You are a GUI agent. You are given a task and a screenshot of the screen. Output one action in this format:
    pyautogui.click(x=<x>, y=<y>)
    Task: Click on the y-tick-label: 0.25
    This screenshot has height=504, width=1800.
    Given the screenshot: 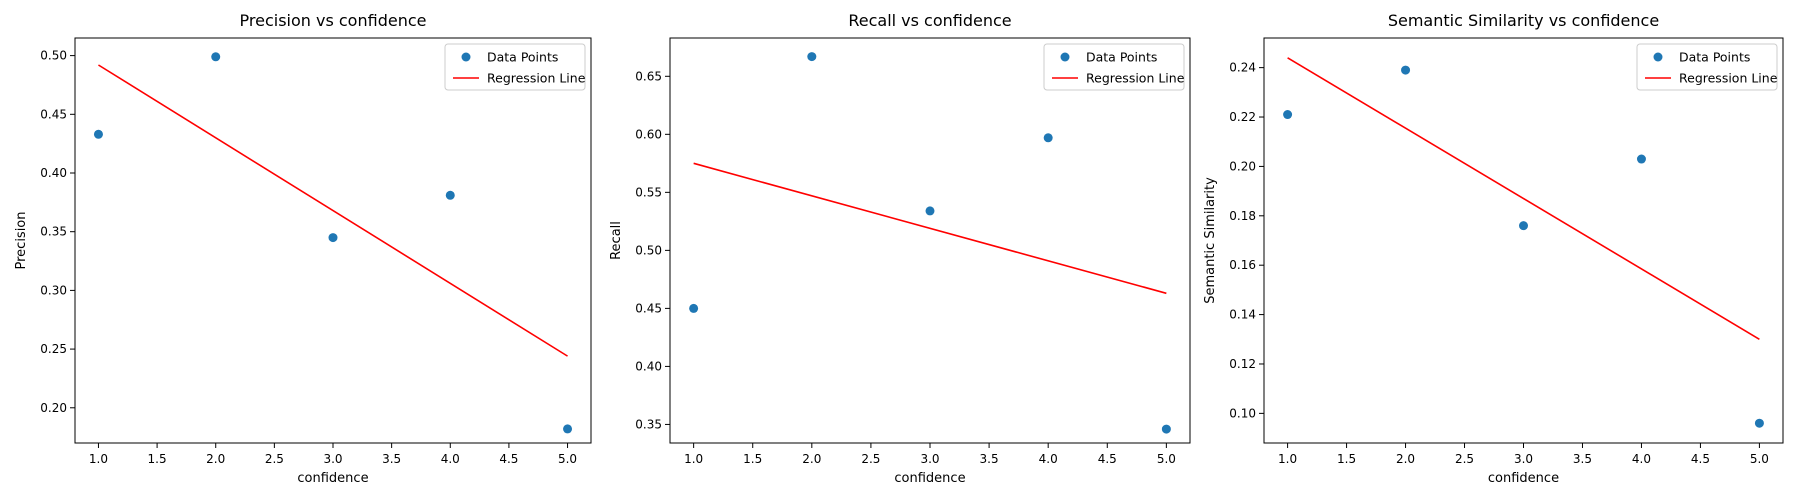 What is the action you would take?
    pyautogui.click(x=53, y=349)
    